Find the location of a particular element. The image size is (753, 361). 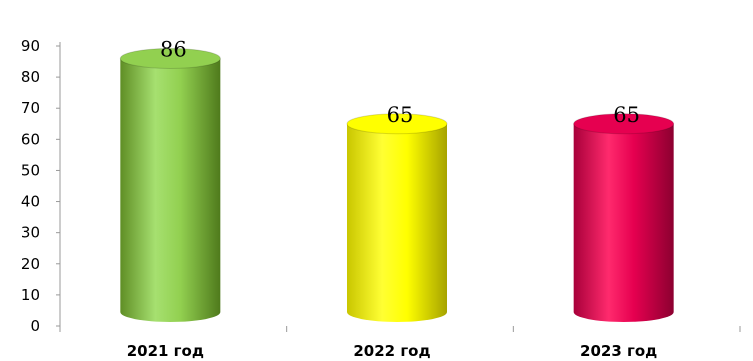

y-tick-label: 80 is located at coordinates (30, 77).